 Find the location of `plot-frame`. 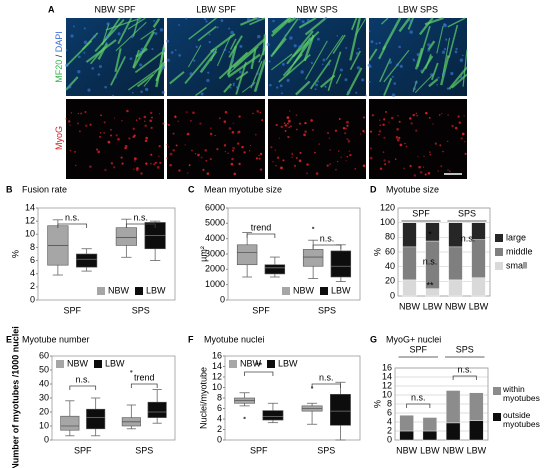

plot-frame is located at coordinates (294, 254).